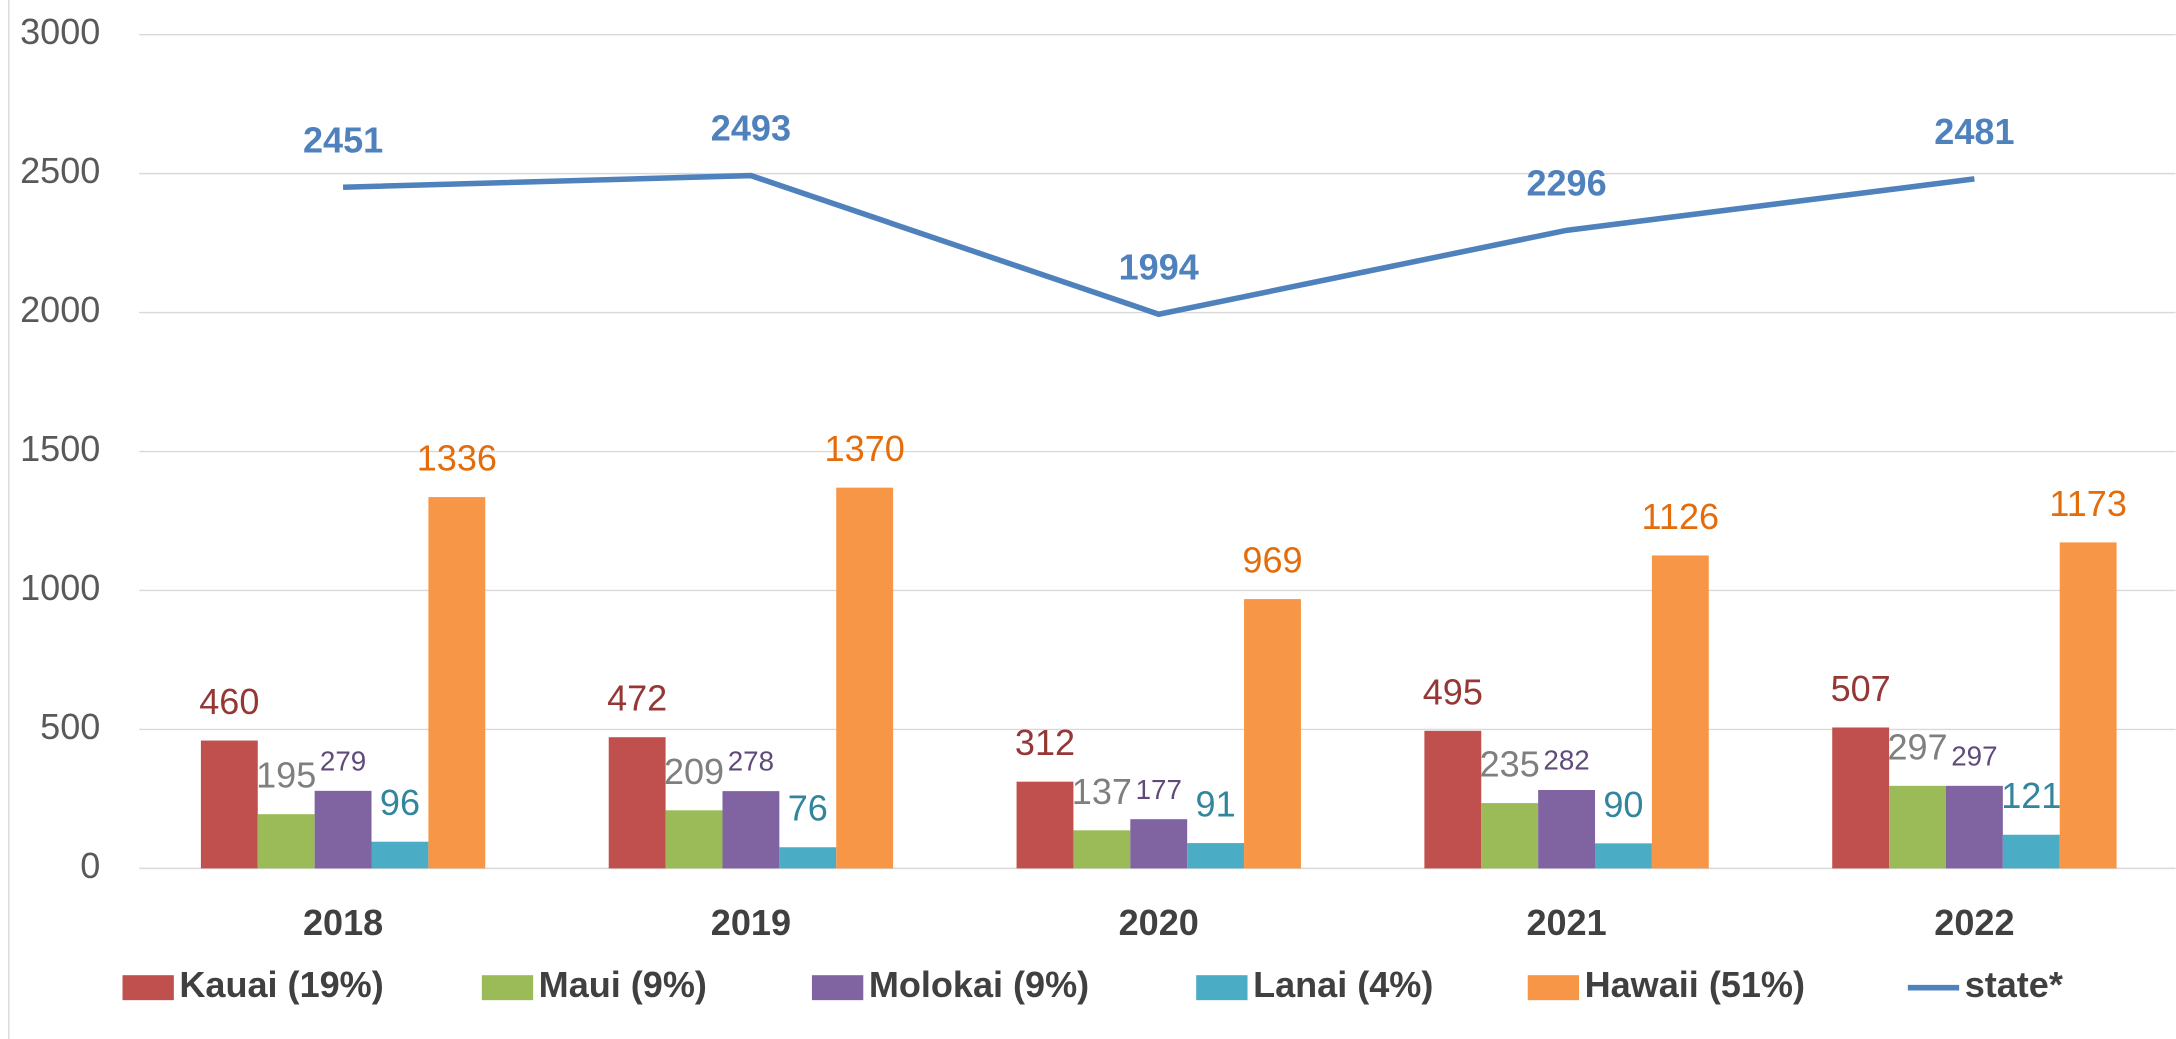 The height and width of the screenshot is (1039, 2176). I want to click on x-tick-label: 2021, so click(1566, 922).